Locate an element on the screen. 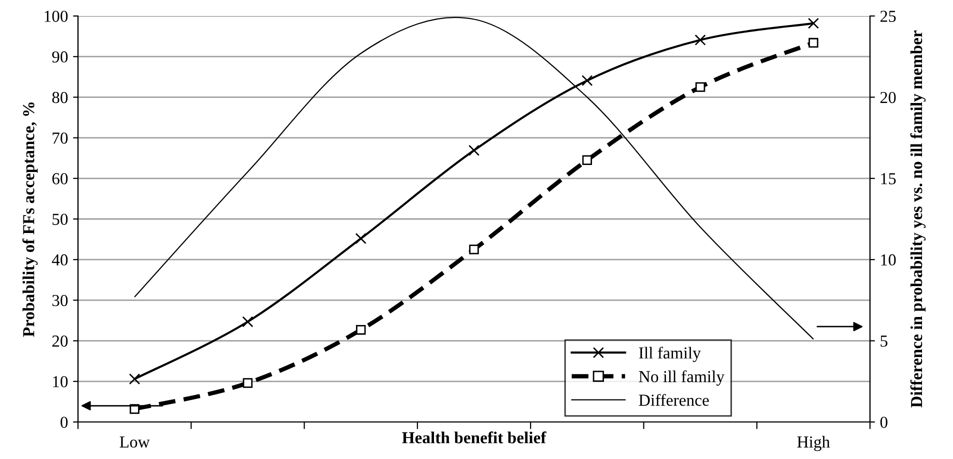 This screenshot has width=953, height=459. legend-label: Ill family is located at coordinates (670, 354).